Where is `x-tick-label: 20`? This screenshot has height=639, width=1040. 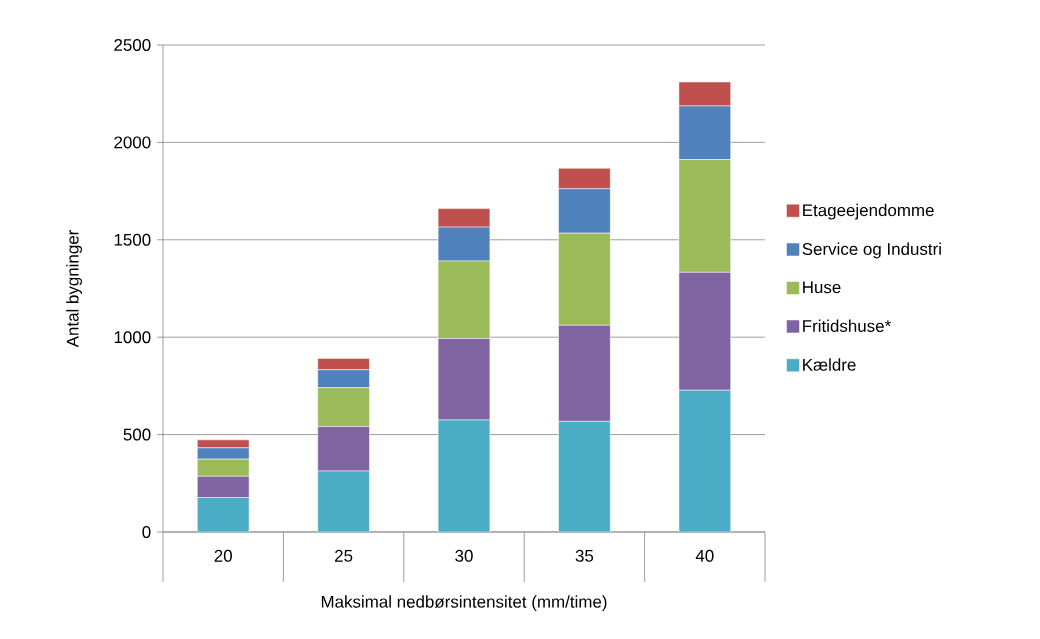
x-tick-label: 20 is located at coordinates (223, 555).